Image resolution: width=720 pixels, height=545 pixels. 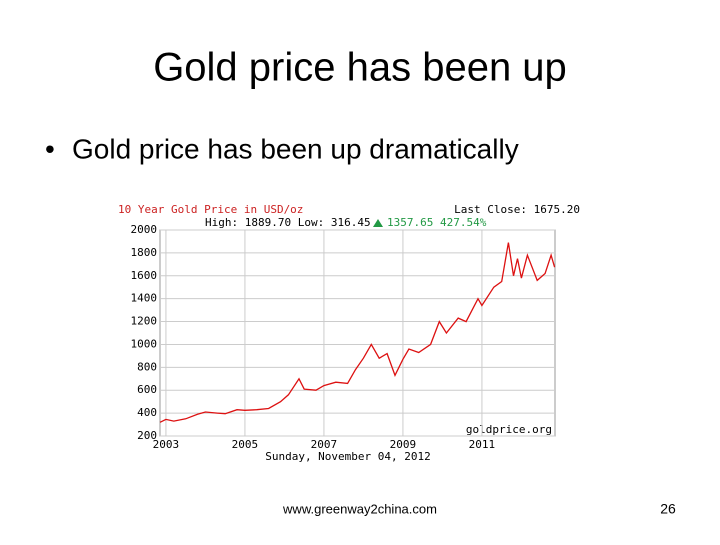 What do you see at coordinates (144, 229) in the screenshot?
I see `y-tick-label: 2000` at bounding box center [144, 229].